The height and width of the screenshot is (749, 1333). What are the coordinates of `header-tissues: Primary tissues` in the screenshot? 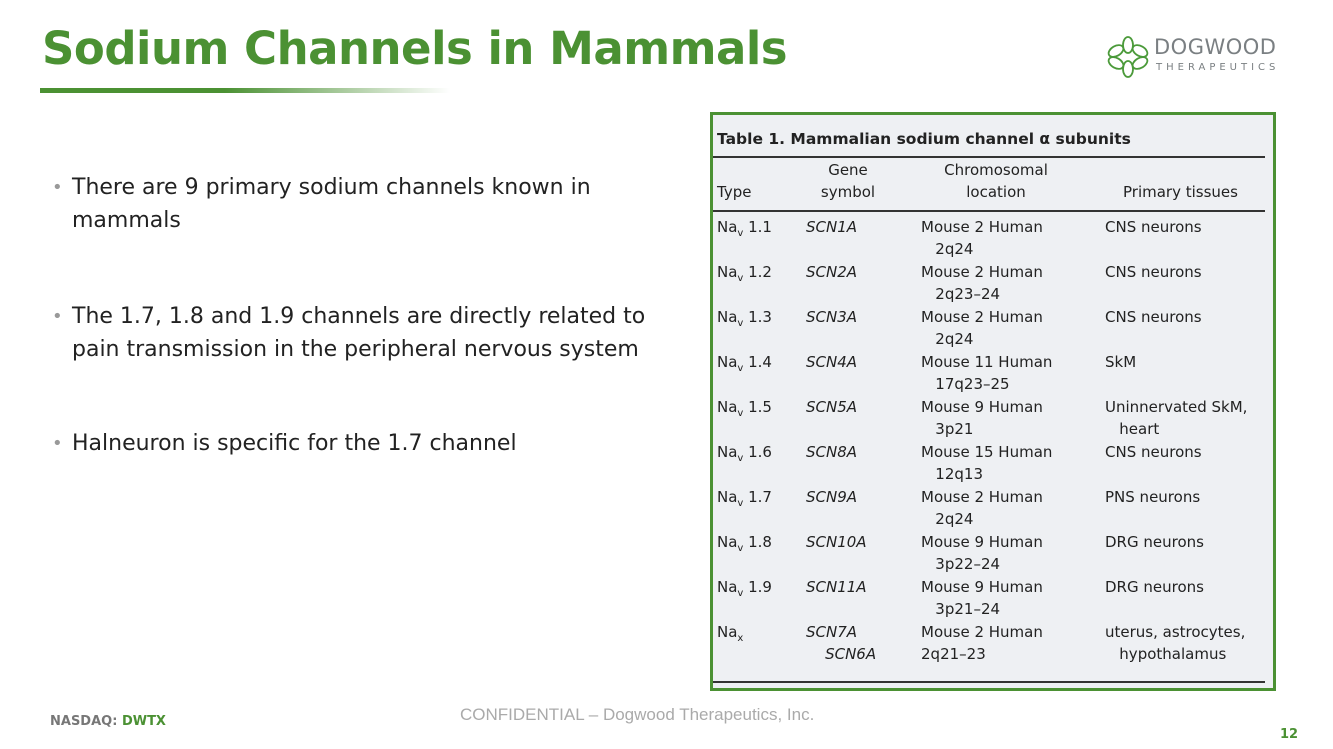 It's located at (1180, 192).